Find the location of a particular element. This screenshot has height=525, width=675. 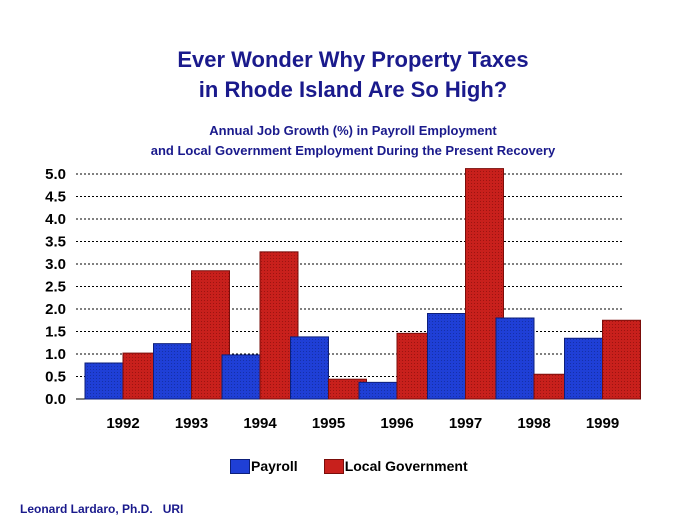

author-credit: Leonard Lardaro, Ph.D. URI is located at coordinates (102, 509).